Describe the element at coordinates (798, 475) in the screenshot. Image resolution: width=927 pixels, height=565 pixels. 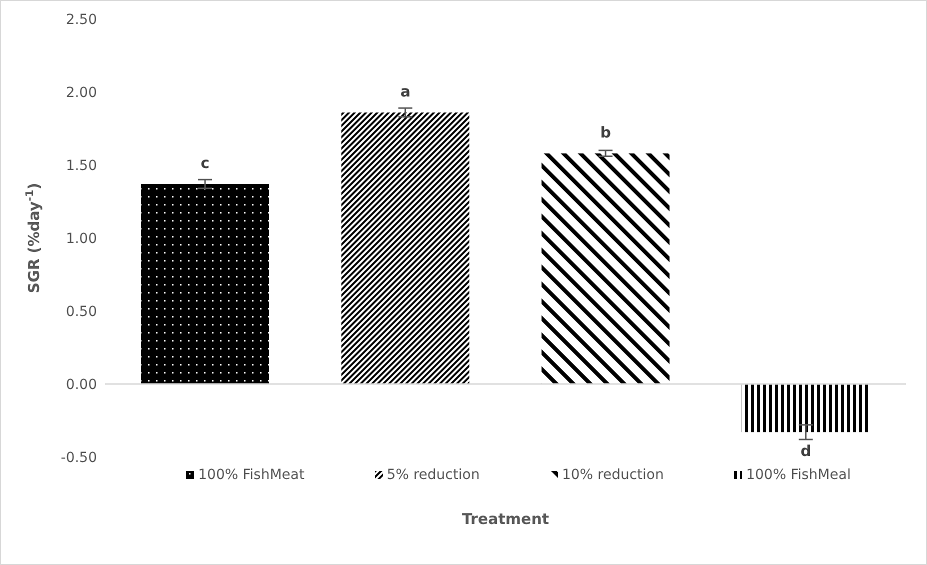
I see `legend-label: 100% FishMeal` at that location.